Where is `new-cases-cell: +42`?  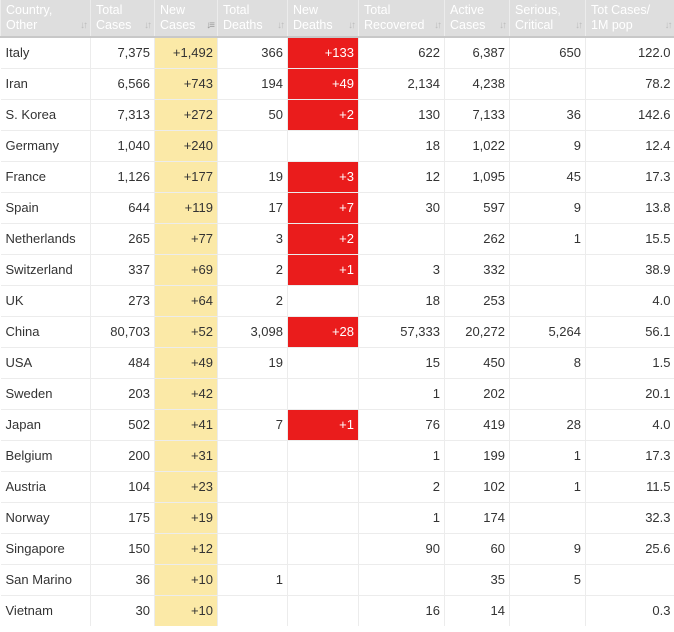 new-cases-cell: +42 is located at coordinates (186, 394).